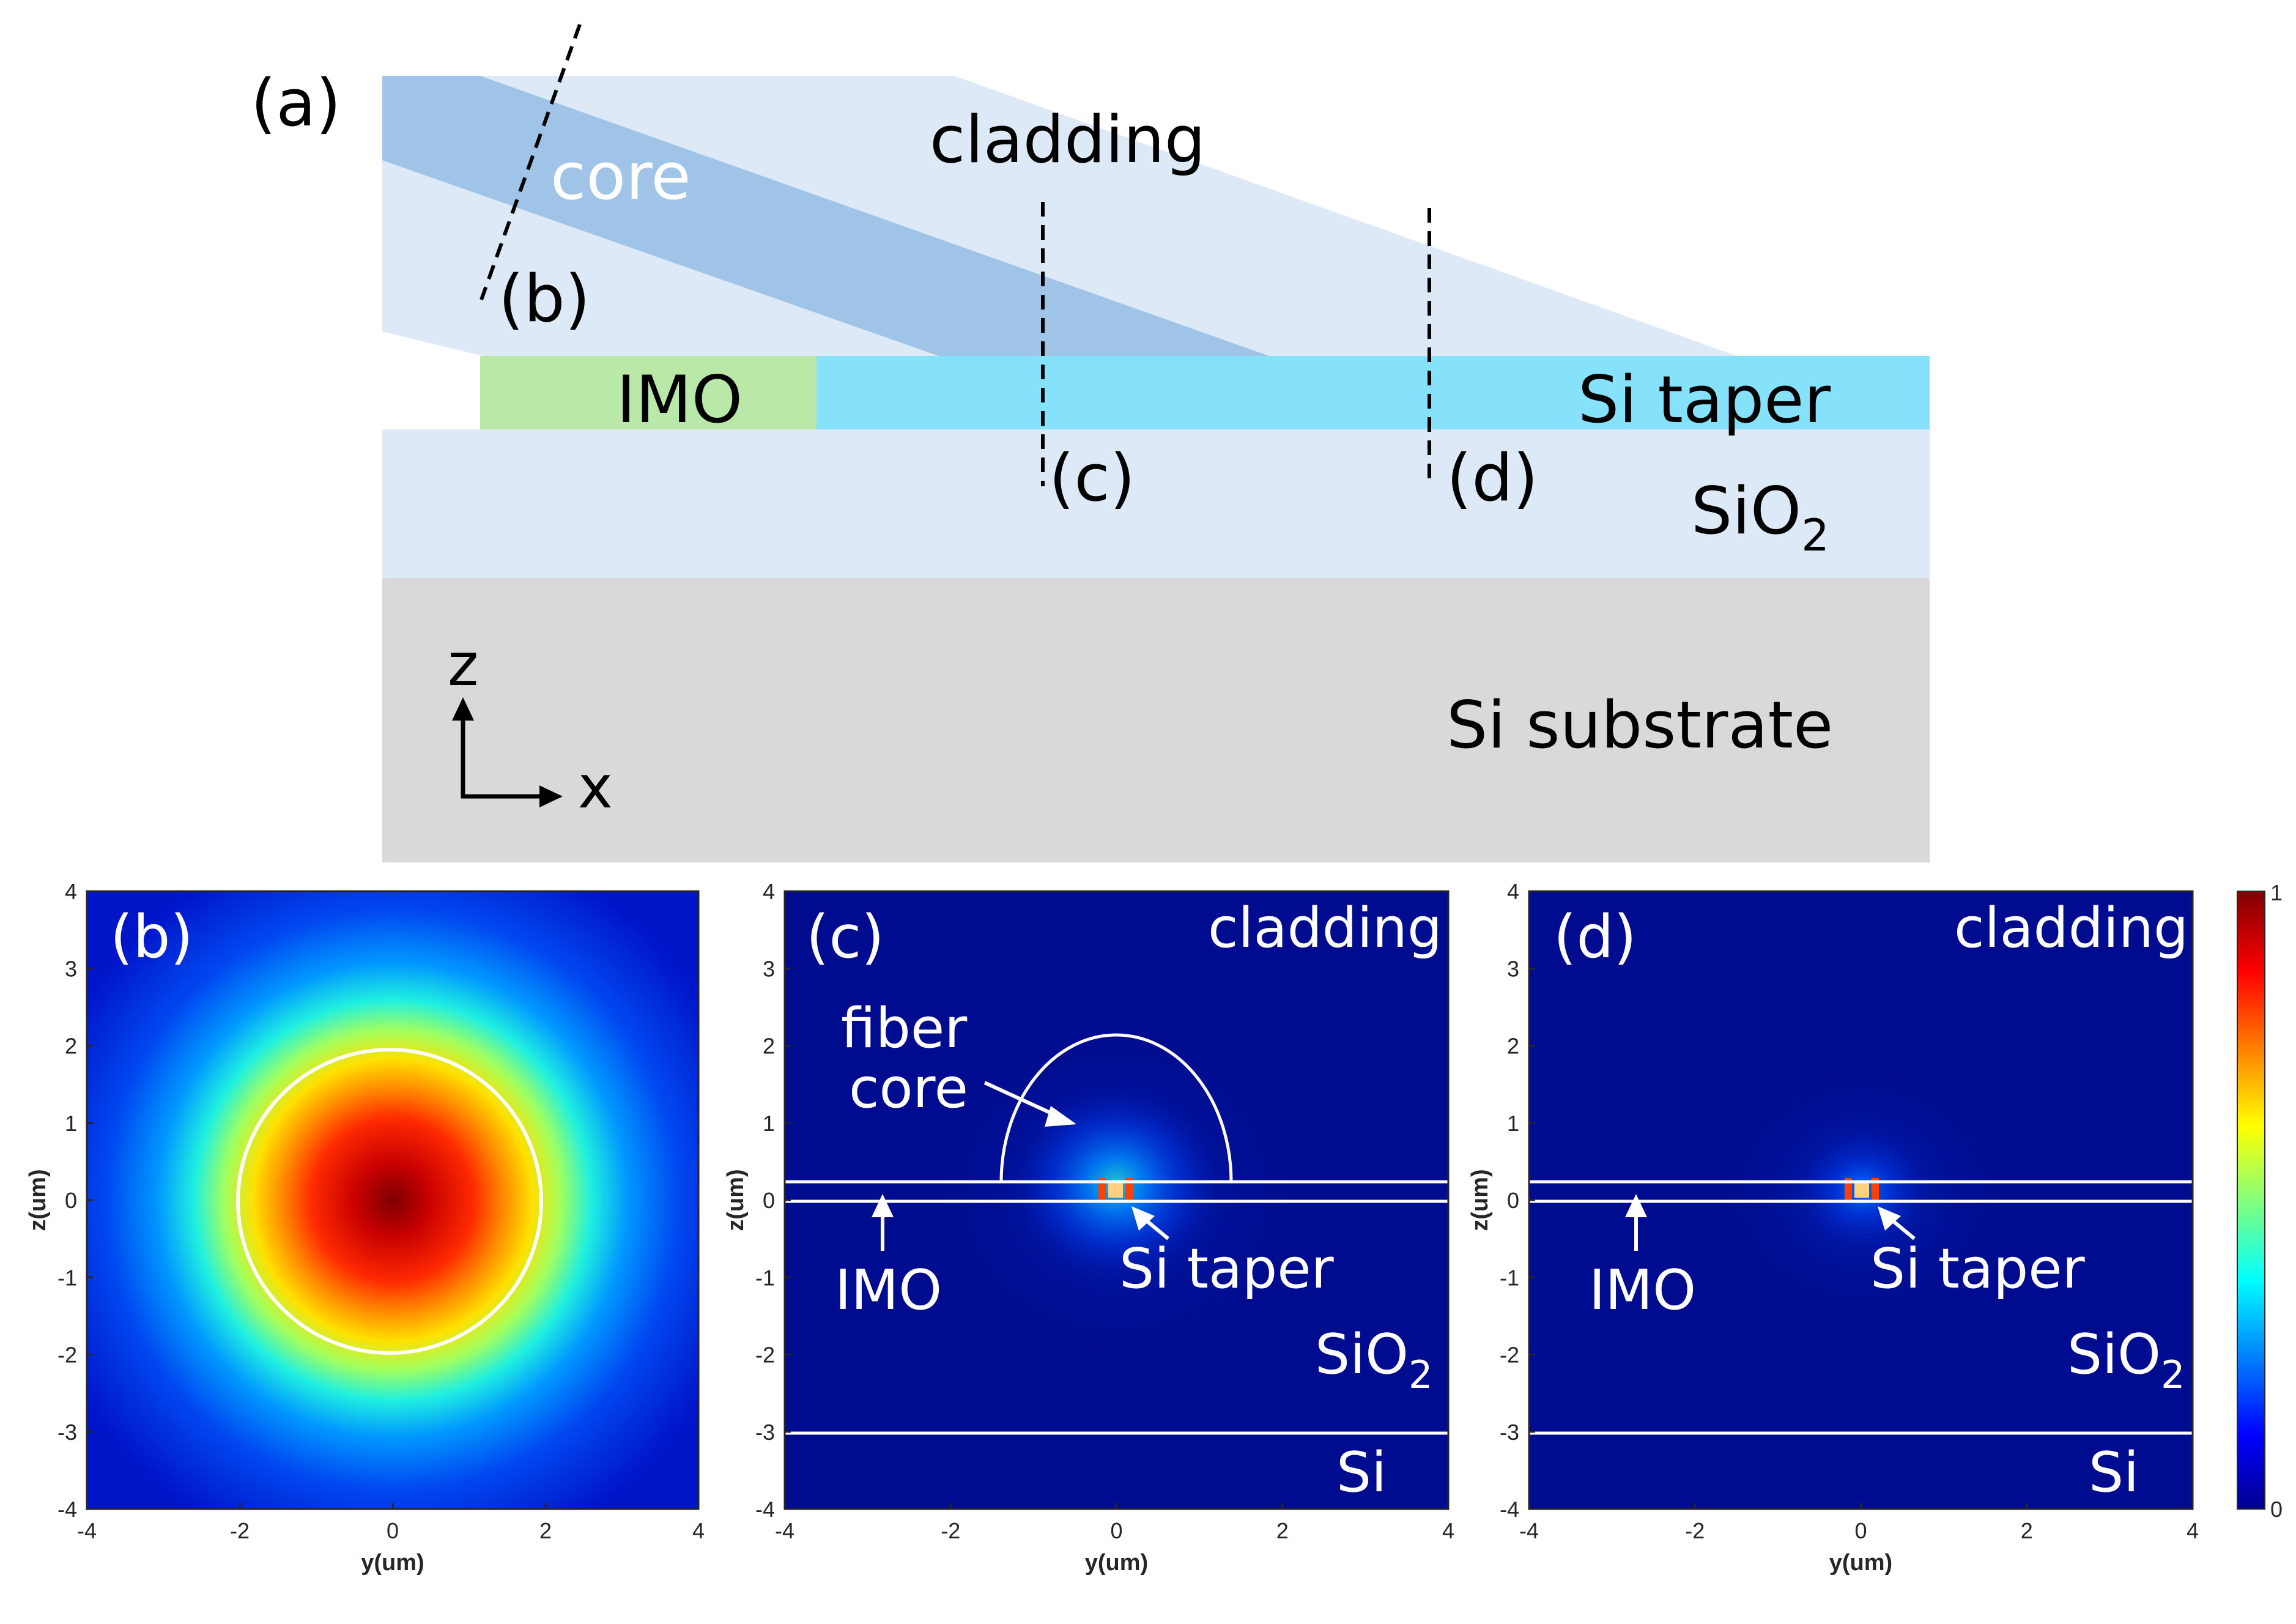 This screenshot has width=2296, height=1624. Describe the element at coordinates (67, 1509) in the screenshot. I see `y-tick-label-b: -4` at that location.